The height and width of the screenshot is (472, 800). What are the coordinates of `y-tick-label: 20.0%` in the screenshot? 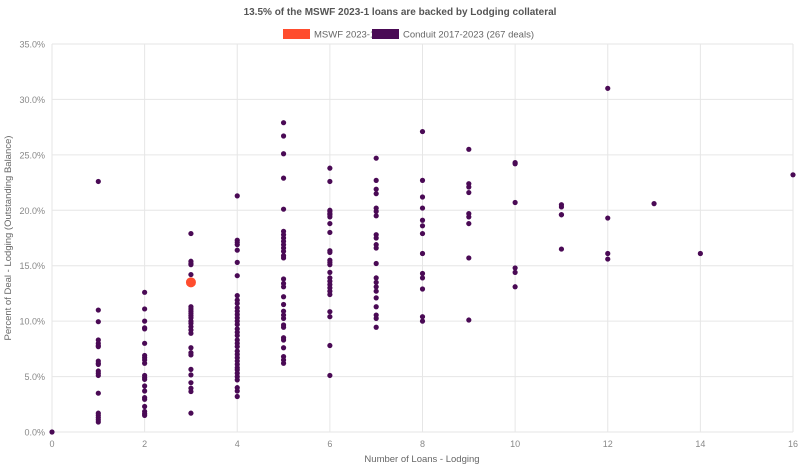 It's located at (32, 211).